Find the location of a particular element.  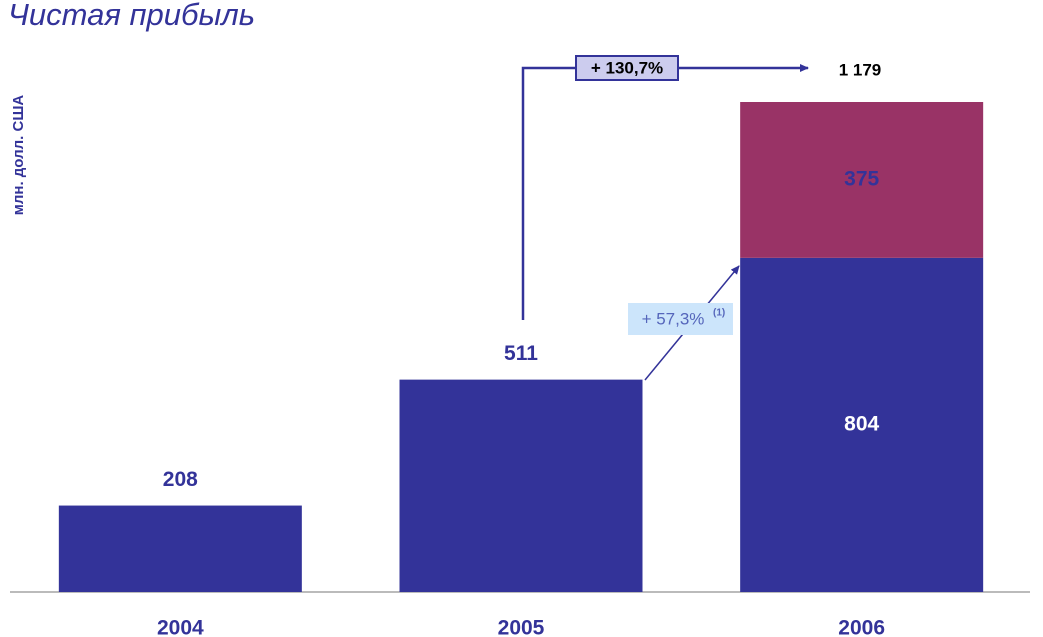

value-label: 375 is located at coordinates (861, 178).